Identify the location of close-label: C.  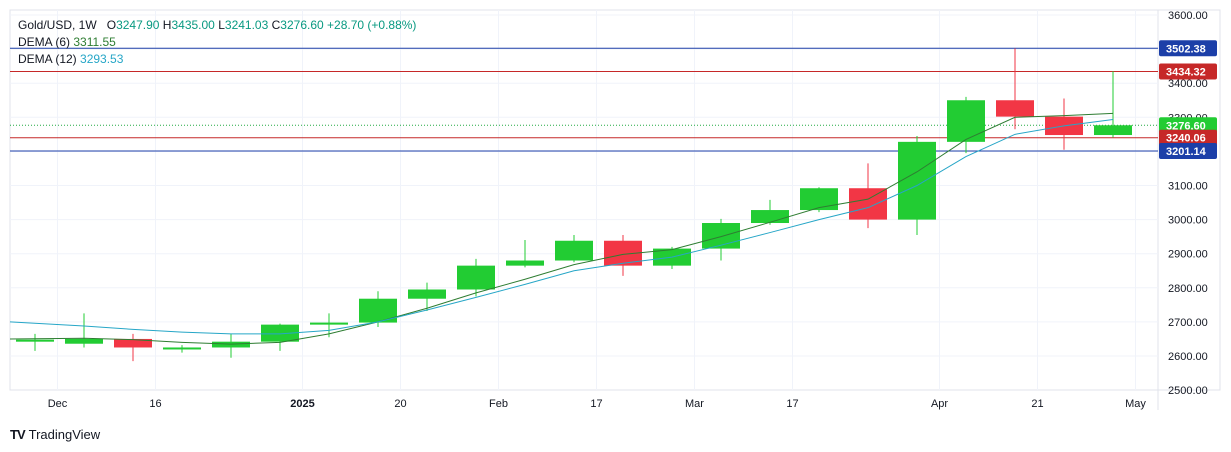
(276, 25).